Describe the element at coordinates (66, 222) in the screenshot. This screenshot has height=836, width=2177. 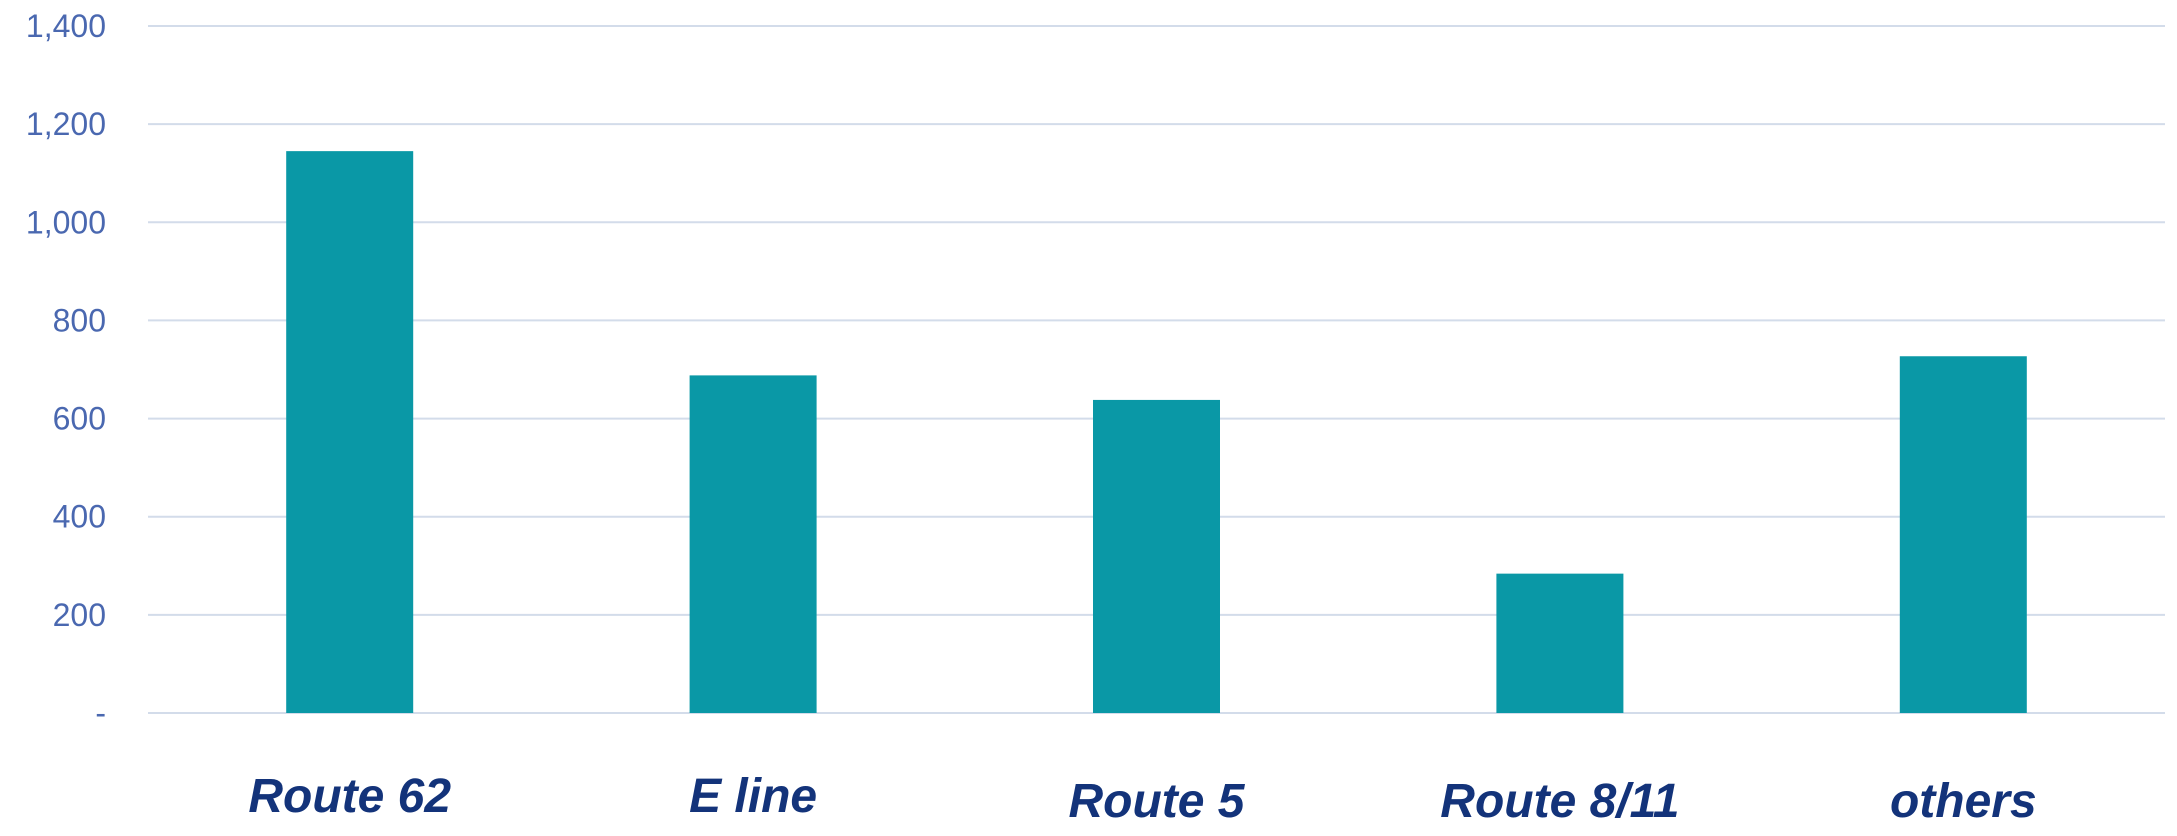
I see `y-tick-label: 1,000` at that location.